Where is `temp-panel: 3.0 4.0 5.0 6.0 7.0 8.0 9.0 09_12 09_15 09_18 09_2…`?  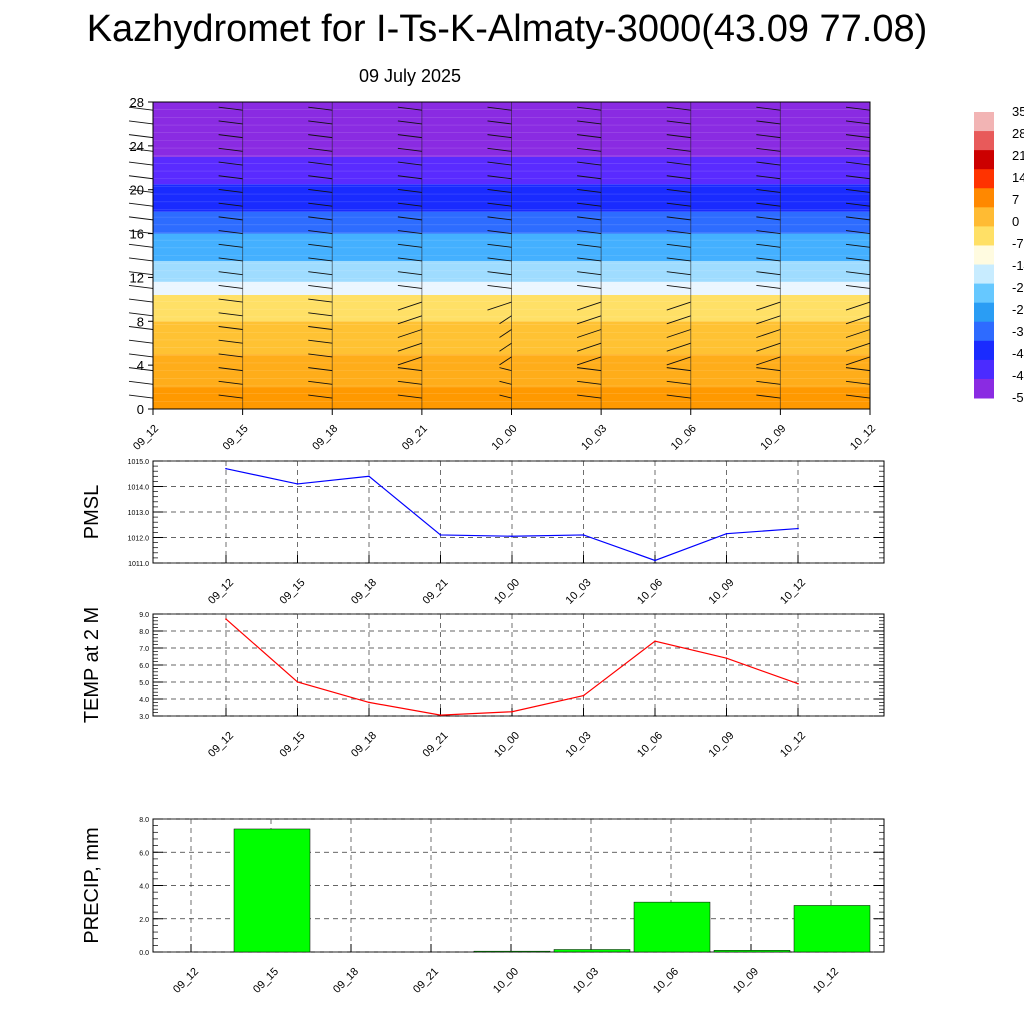
temp-panel: 3.0 4.0 5.0 6.0 7.0 8.0 9.0 09_12 09_15 09_18 09_2… is located at coordinates (483, 683).